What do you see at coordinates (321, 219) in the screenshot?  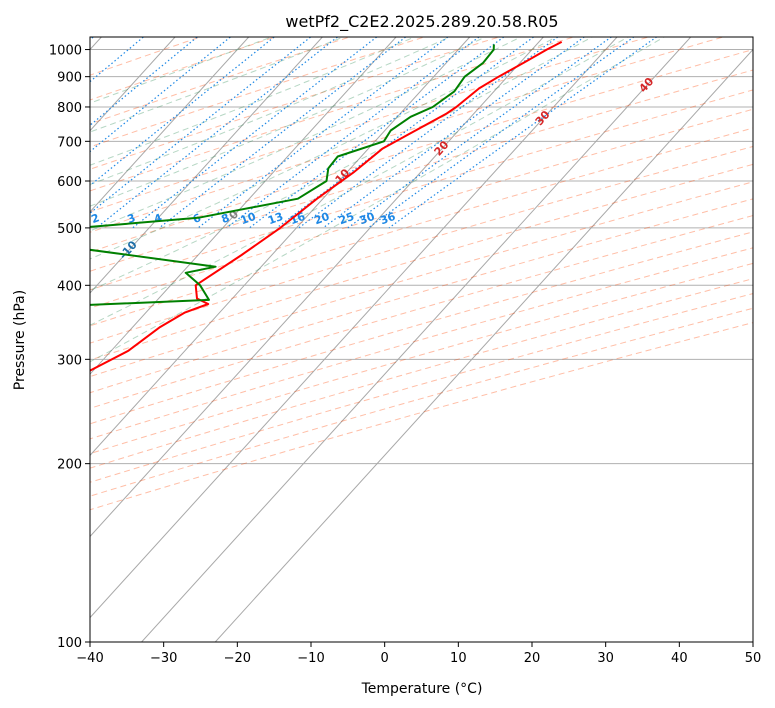 I see `mixing-ratio-label: 20` at bounding box center [321, 219].